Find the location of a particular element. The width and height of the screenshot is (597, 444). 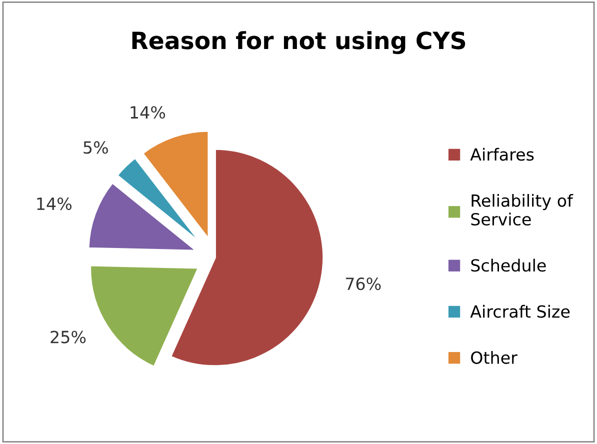

legend-label: Airfares is located at coordinates (502, 154).